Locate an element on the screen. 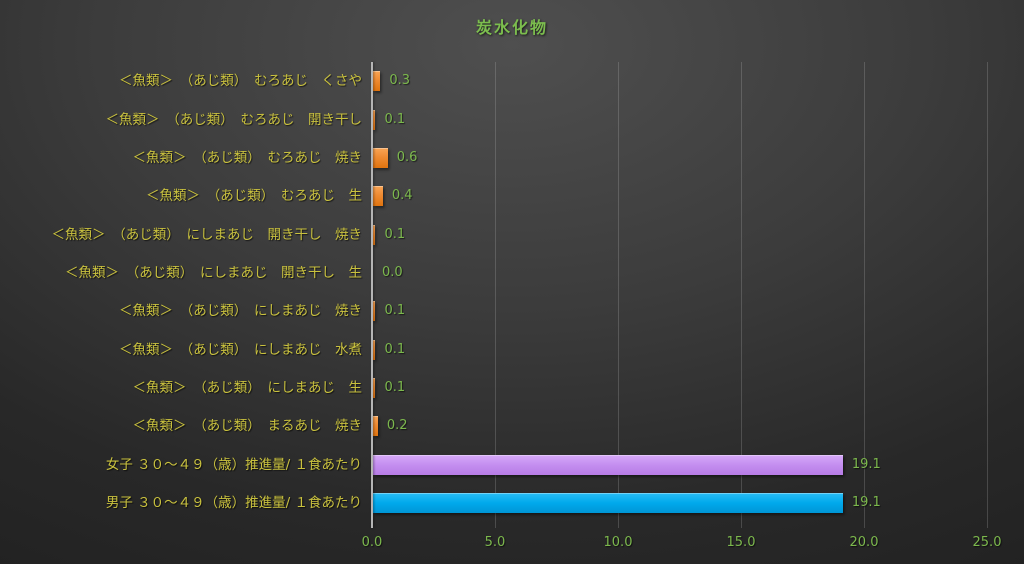  category-label: ＜魚類＞ （あじ類） まるあじ 焼き is located at coordinates (247, 426).